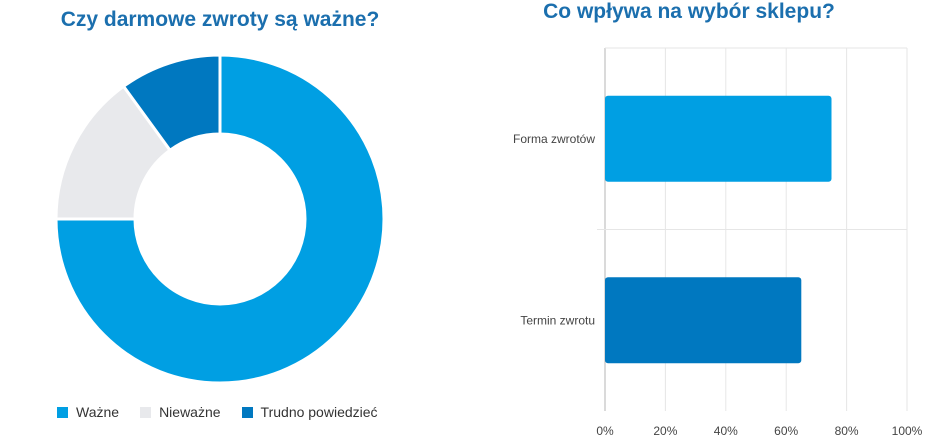 Image resolution: width=938 pixels, height=447 pixels. Describe the element at coordinates (786, 431) in the screenshot. I see `x-tick-label: 60%` at that location.